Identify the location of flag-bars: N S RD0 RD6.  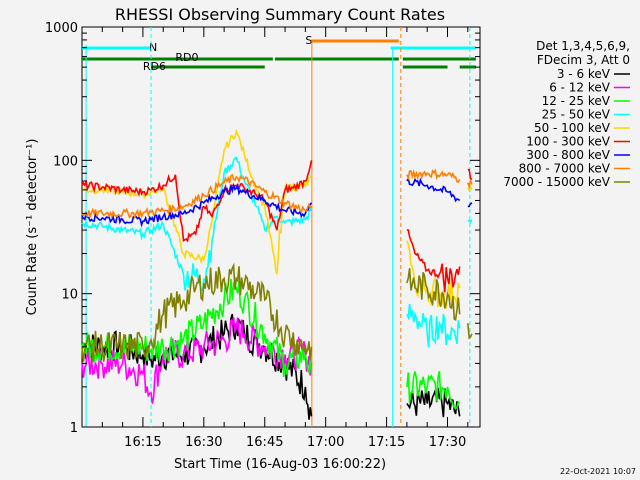
(279, 53).